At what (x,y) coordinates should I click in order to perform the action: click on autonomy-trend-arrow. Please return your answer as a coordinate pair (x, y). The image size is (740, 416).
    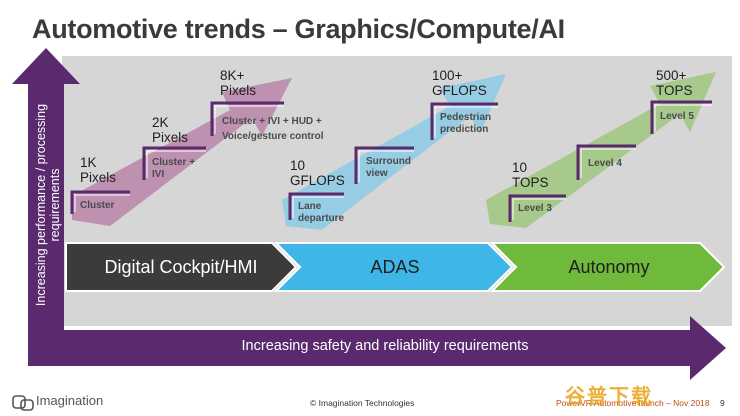
    Looking at the image, I should click on (601, 150).